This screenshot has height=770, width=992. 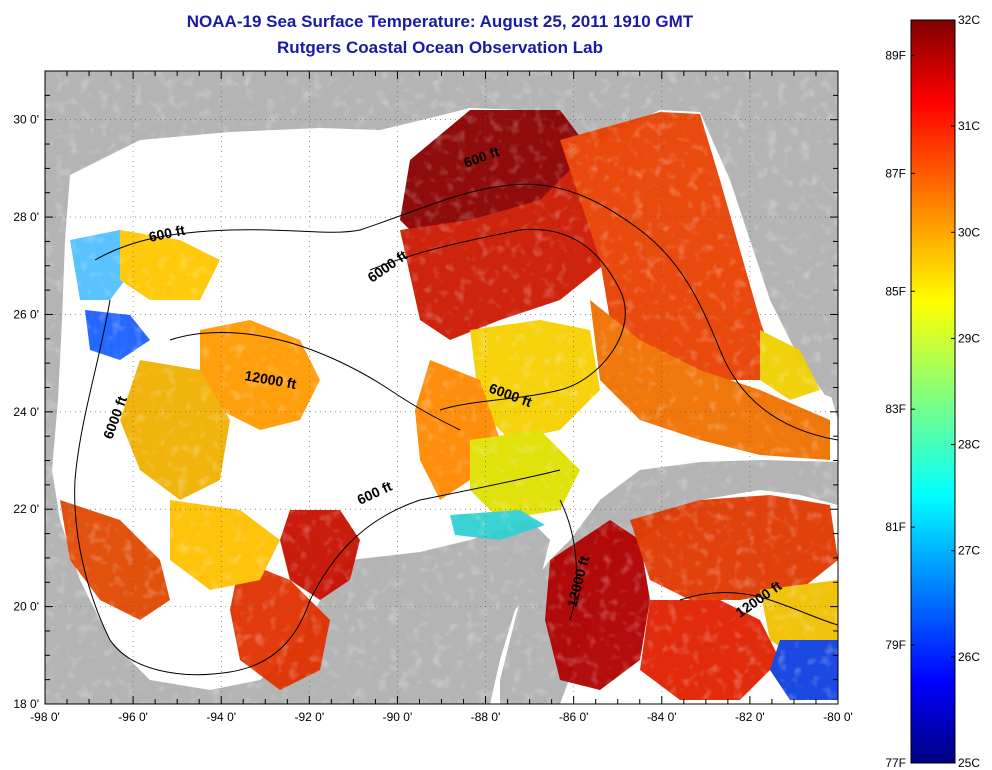 I want to click on colorbar-celsius-label: 26C, so click(x=969, y=657).